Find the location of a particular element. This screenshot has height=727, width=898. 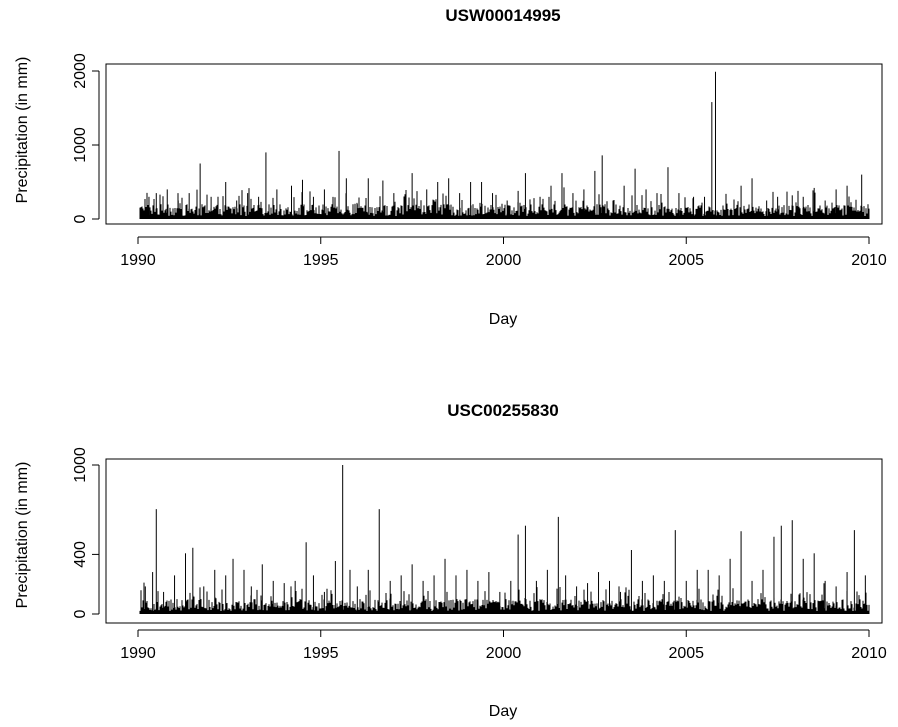

y-axis-1: 0 1000 2000 is located at coordinates (86, 138).